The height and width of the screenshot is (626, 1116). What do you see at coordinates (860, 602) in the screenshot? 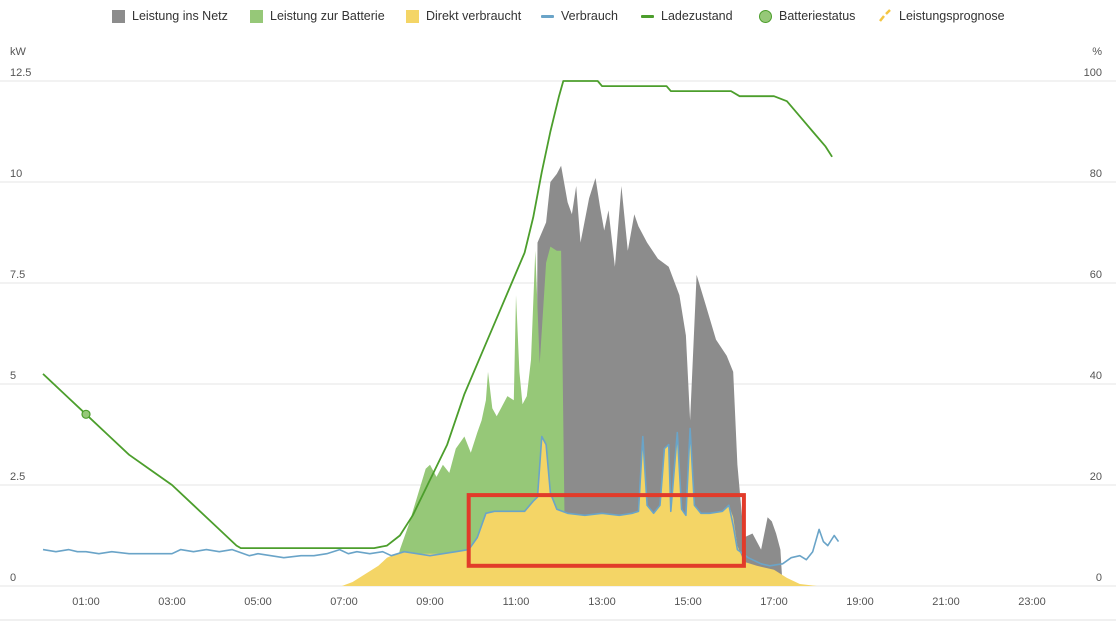
I see `x-tick-label: 19:00` at bounding box center [860, 602].